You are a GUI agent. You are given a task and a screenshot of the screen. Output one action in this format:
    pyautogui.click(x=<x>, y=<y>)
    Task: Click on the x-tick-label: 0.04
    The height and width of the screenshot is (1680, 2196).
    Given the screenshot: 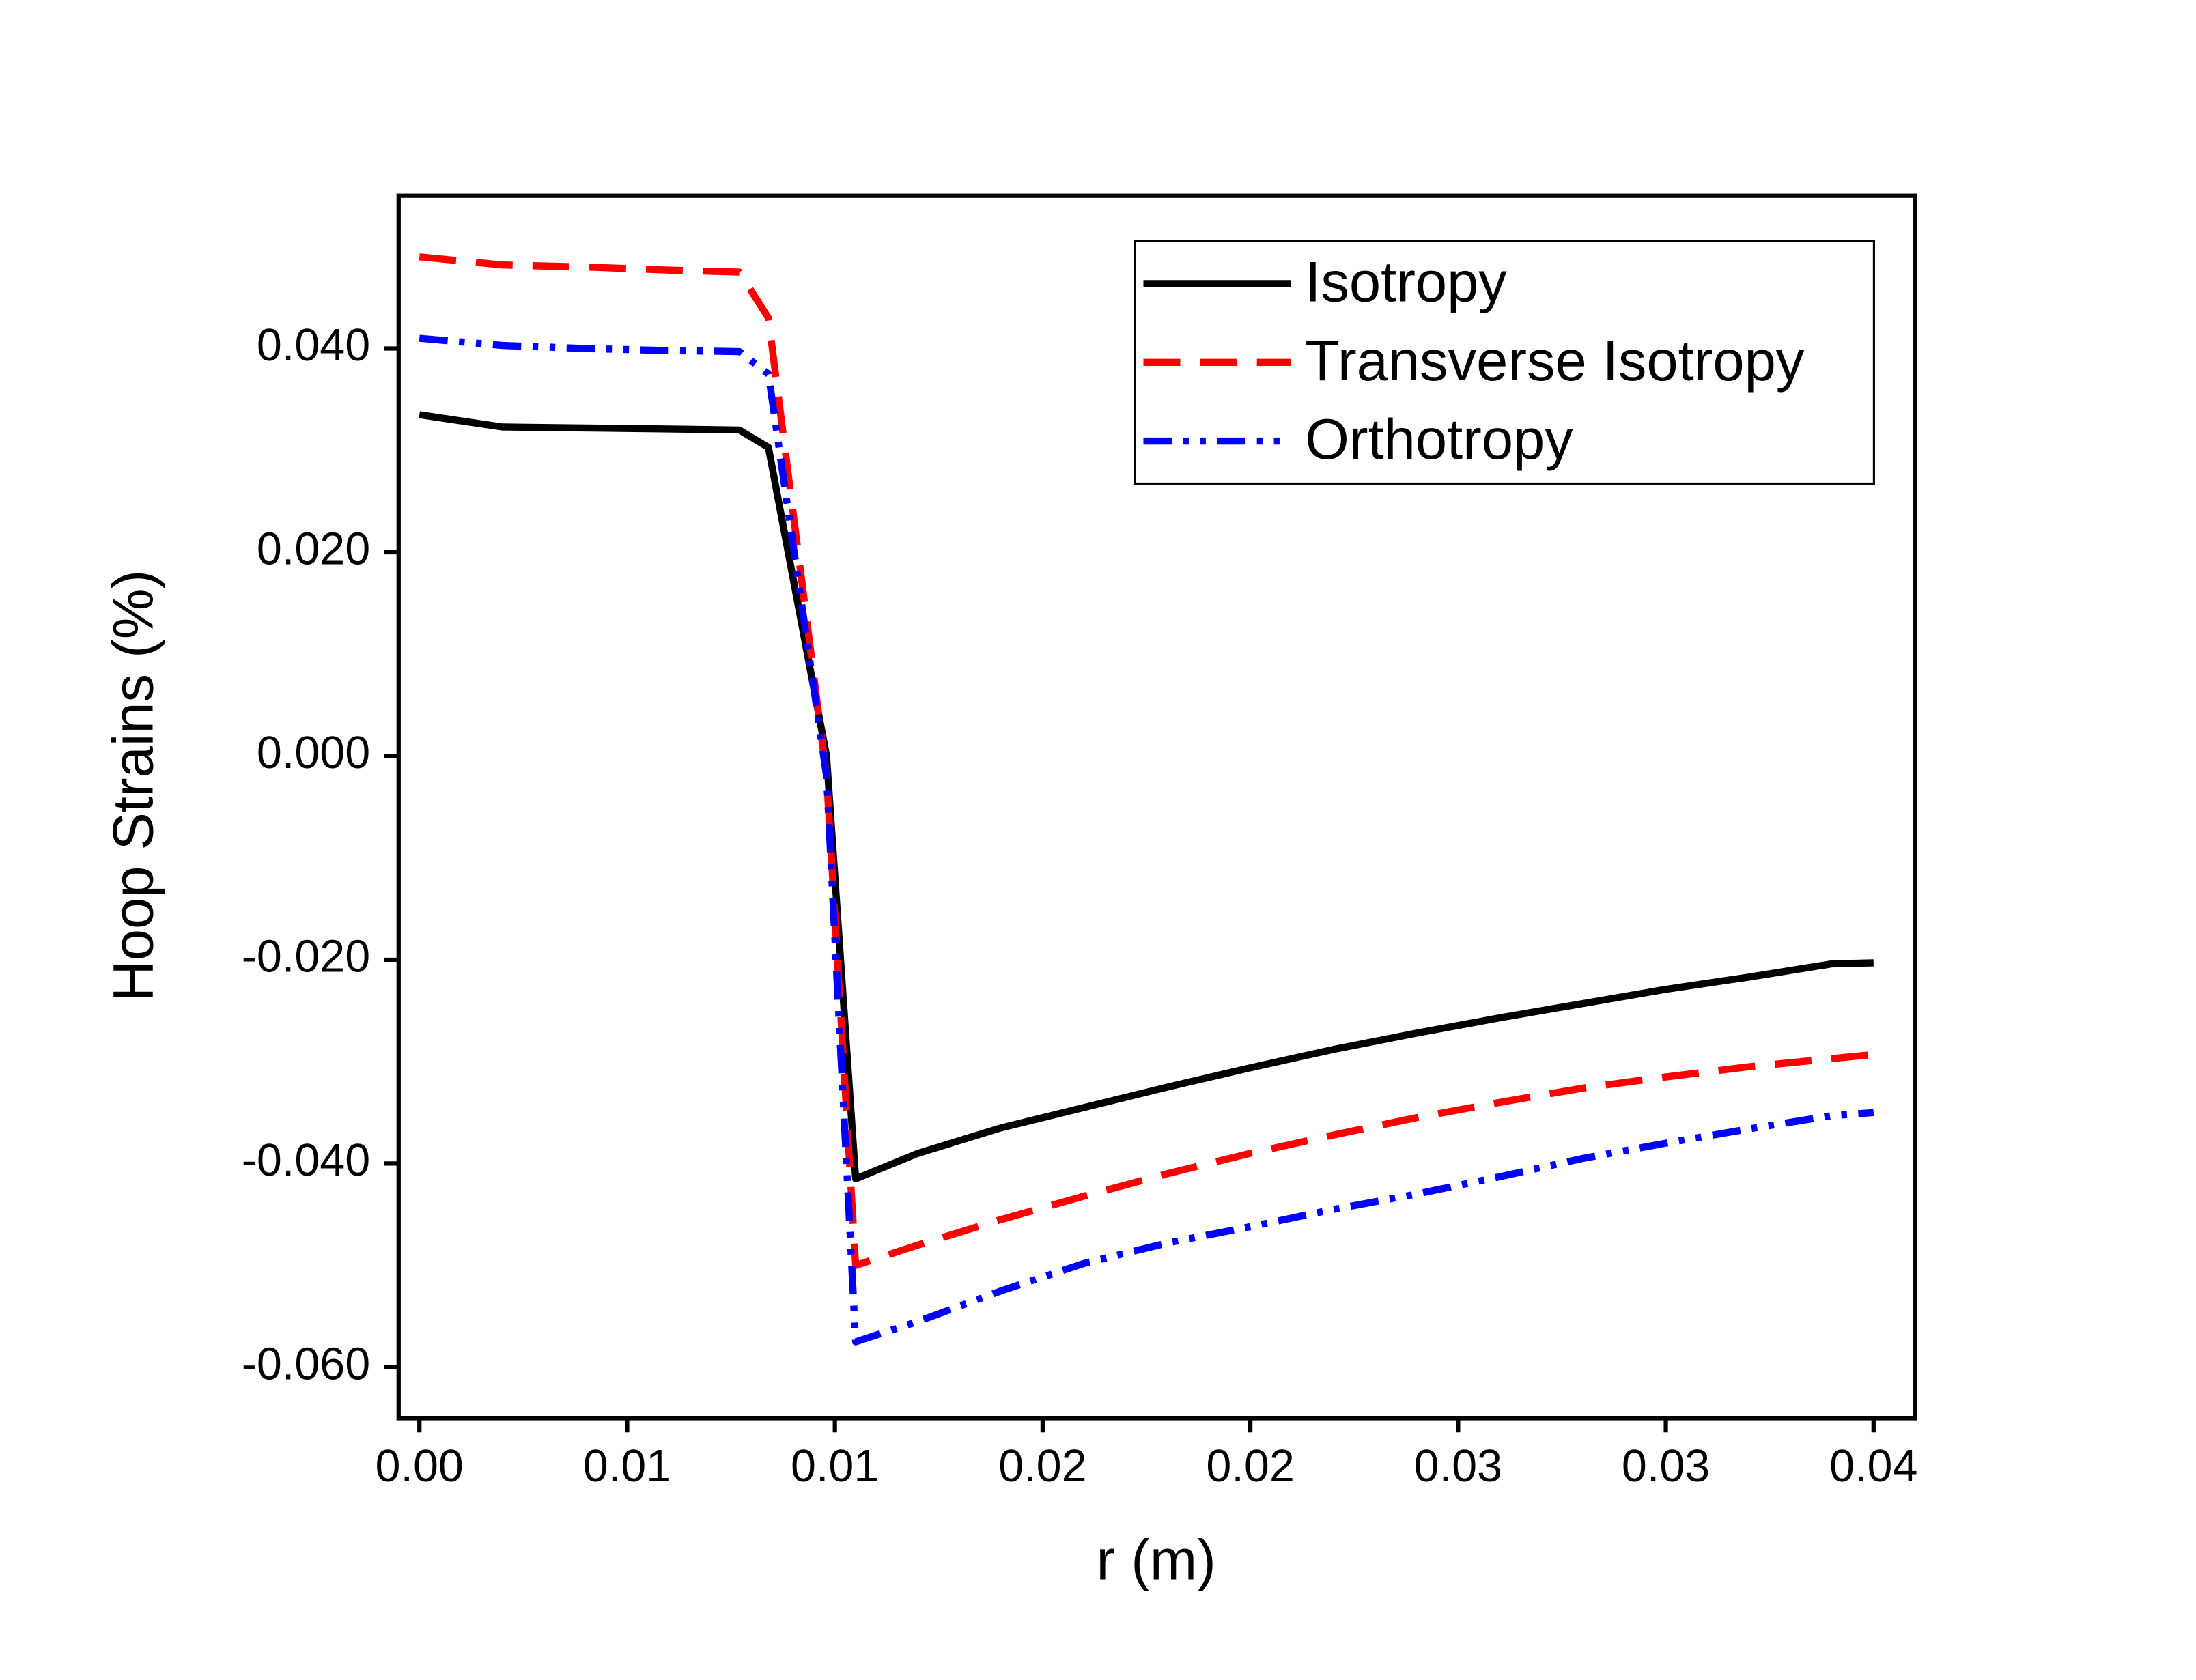 What is the action you would take?
    pyautogui.click(x=1873, y=1466)
    